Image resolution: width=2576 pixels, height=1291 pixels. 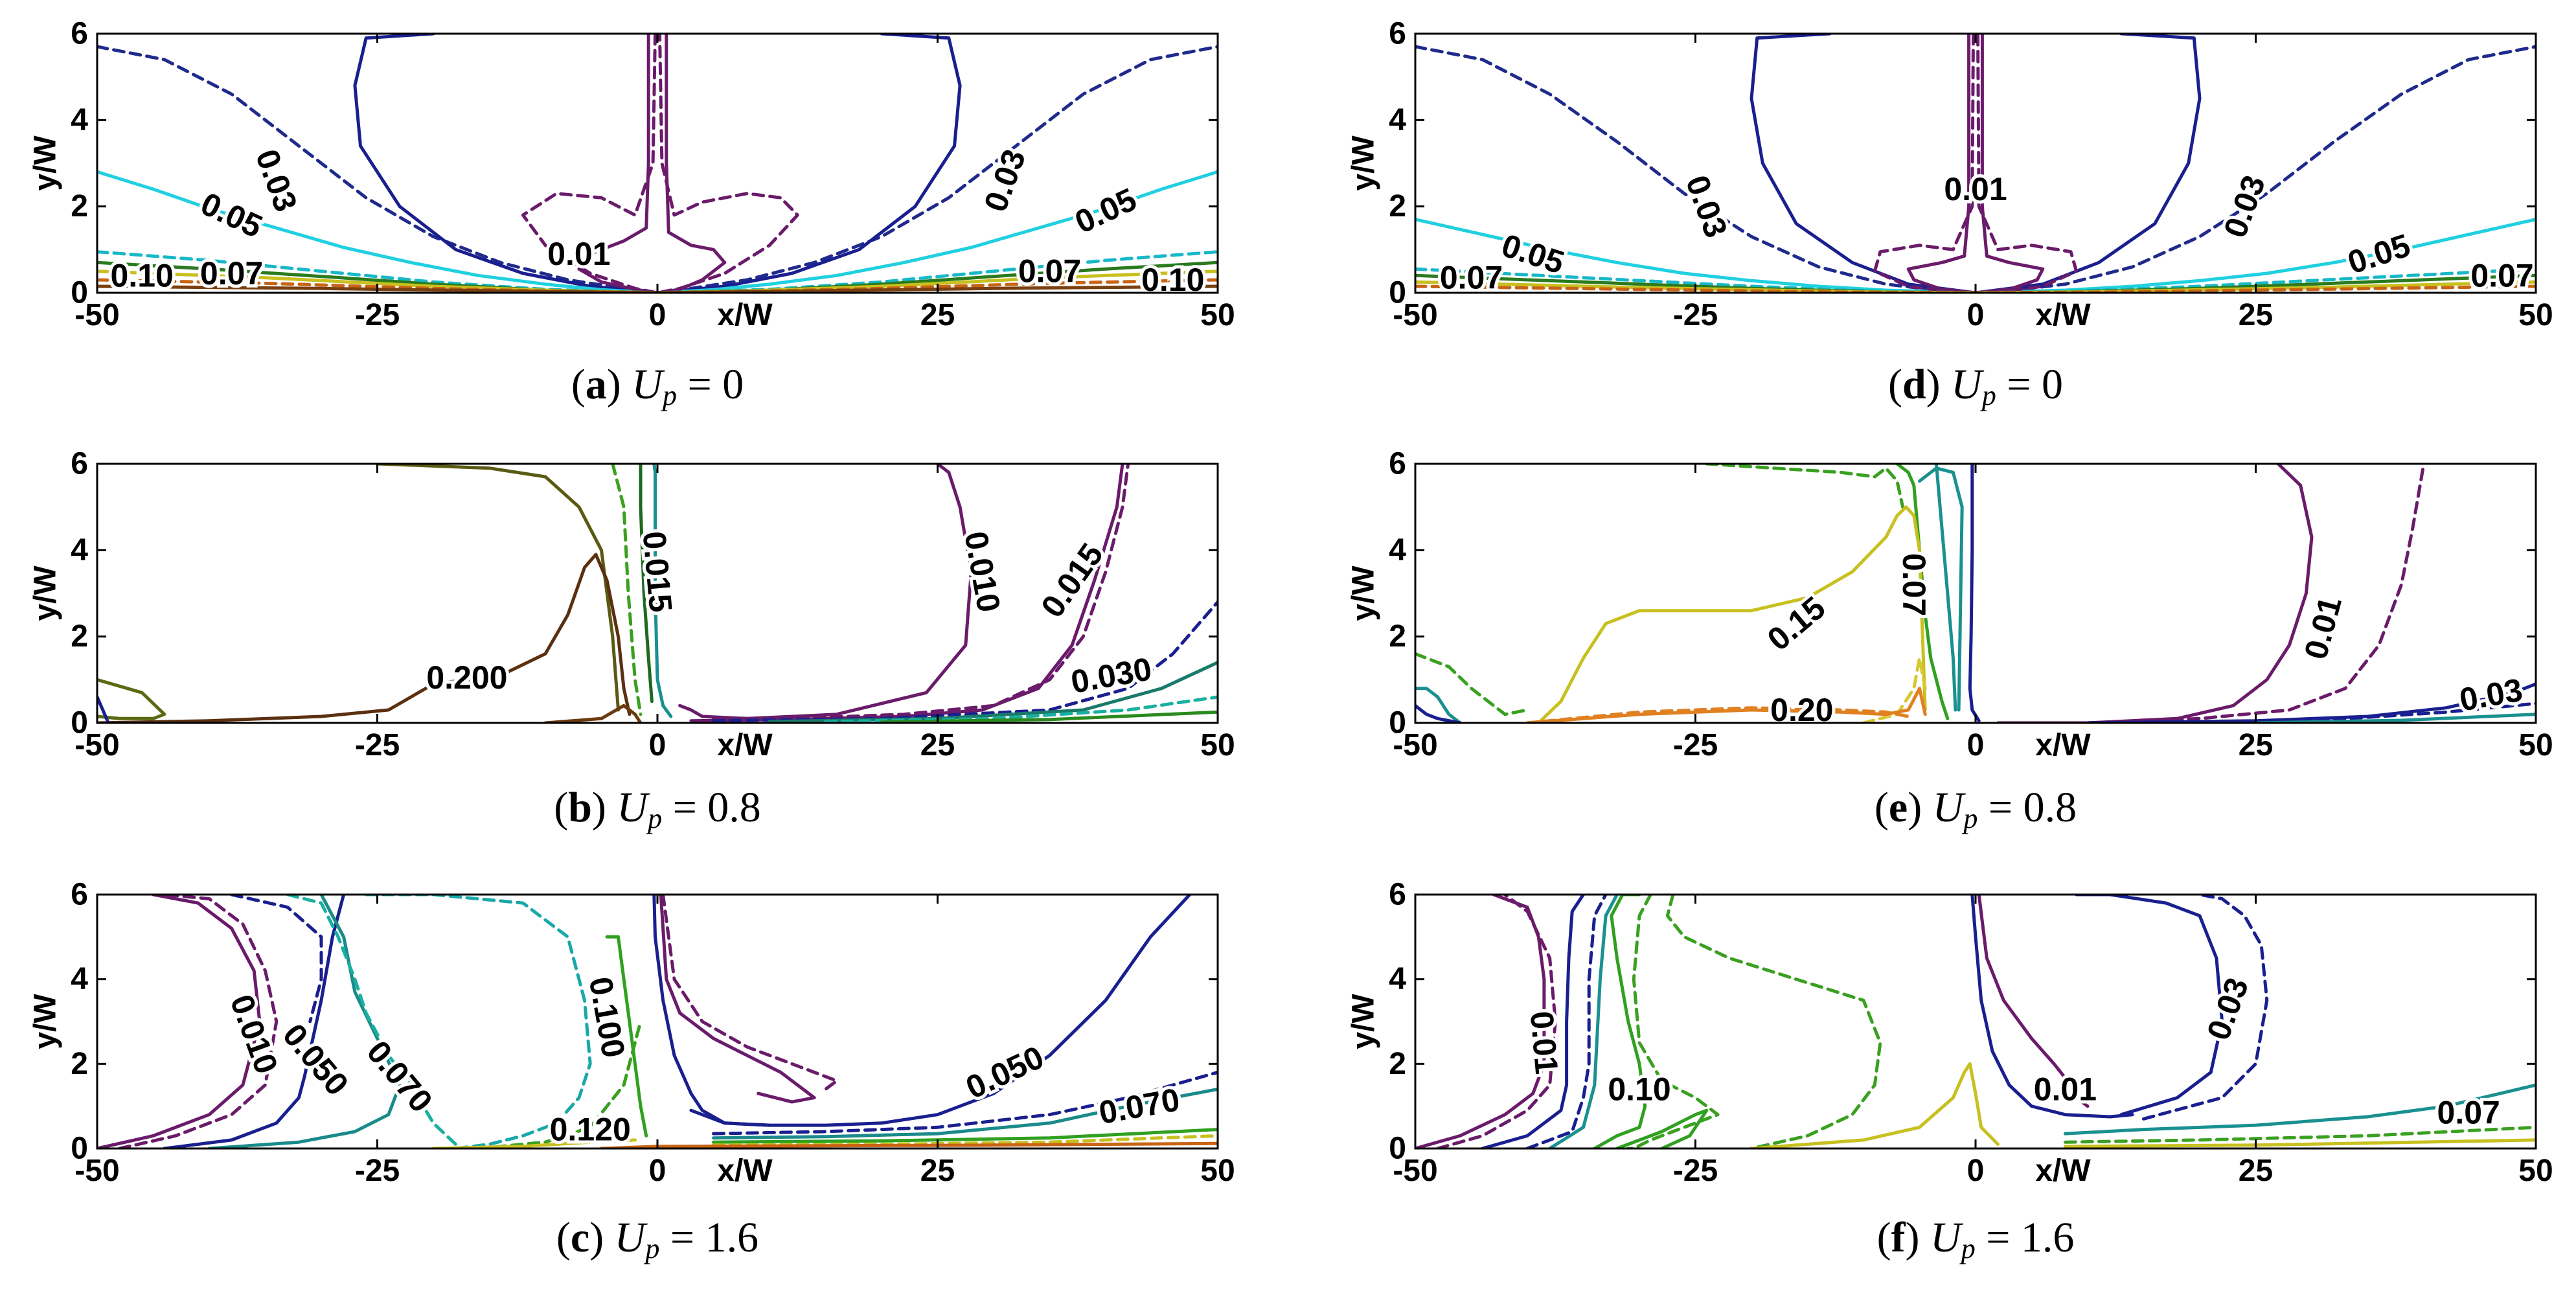 What do you see at coordinates (1898, 1237) in the screenshot?
I see `caption-part: f` at bounding box center [1898, 1237].